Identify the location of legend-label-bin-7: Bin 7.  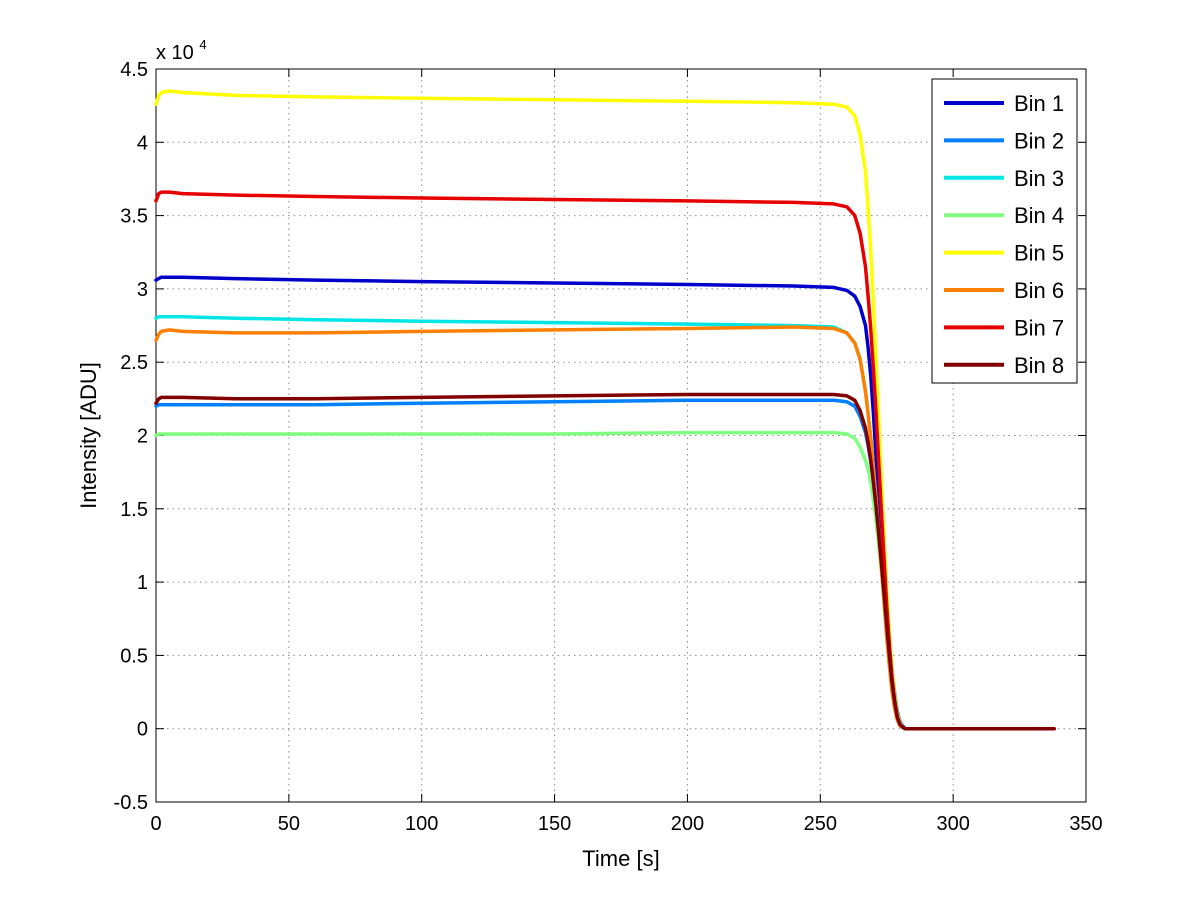
(1039, 327).